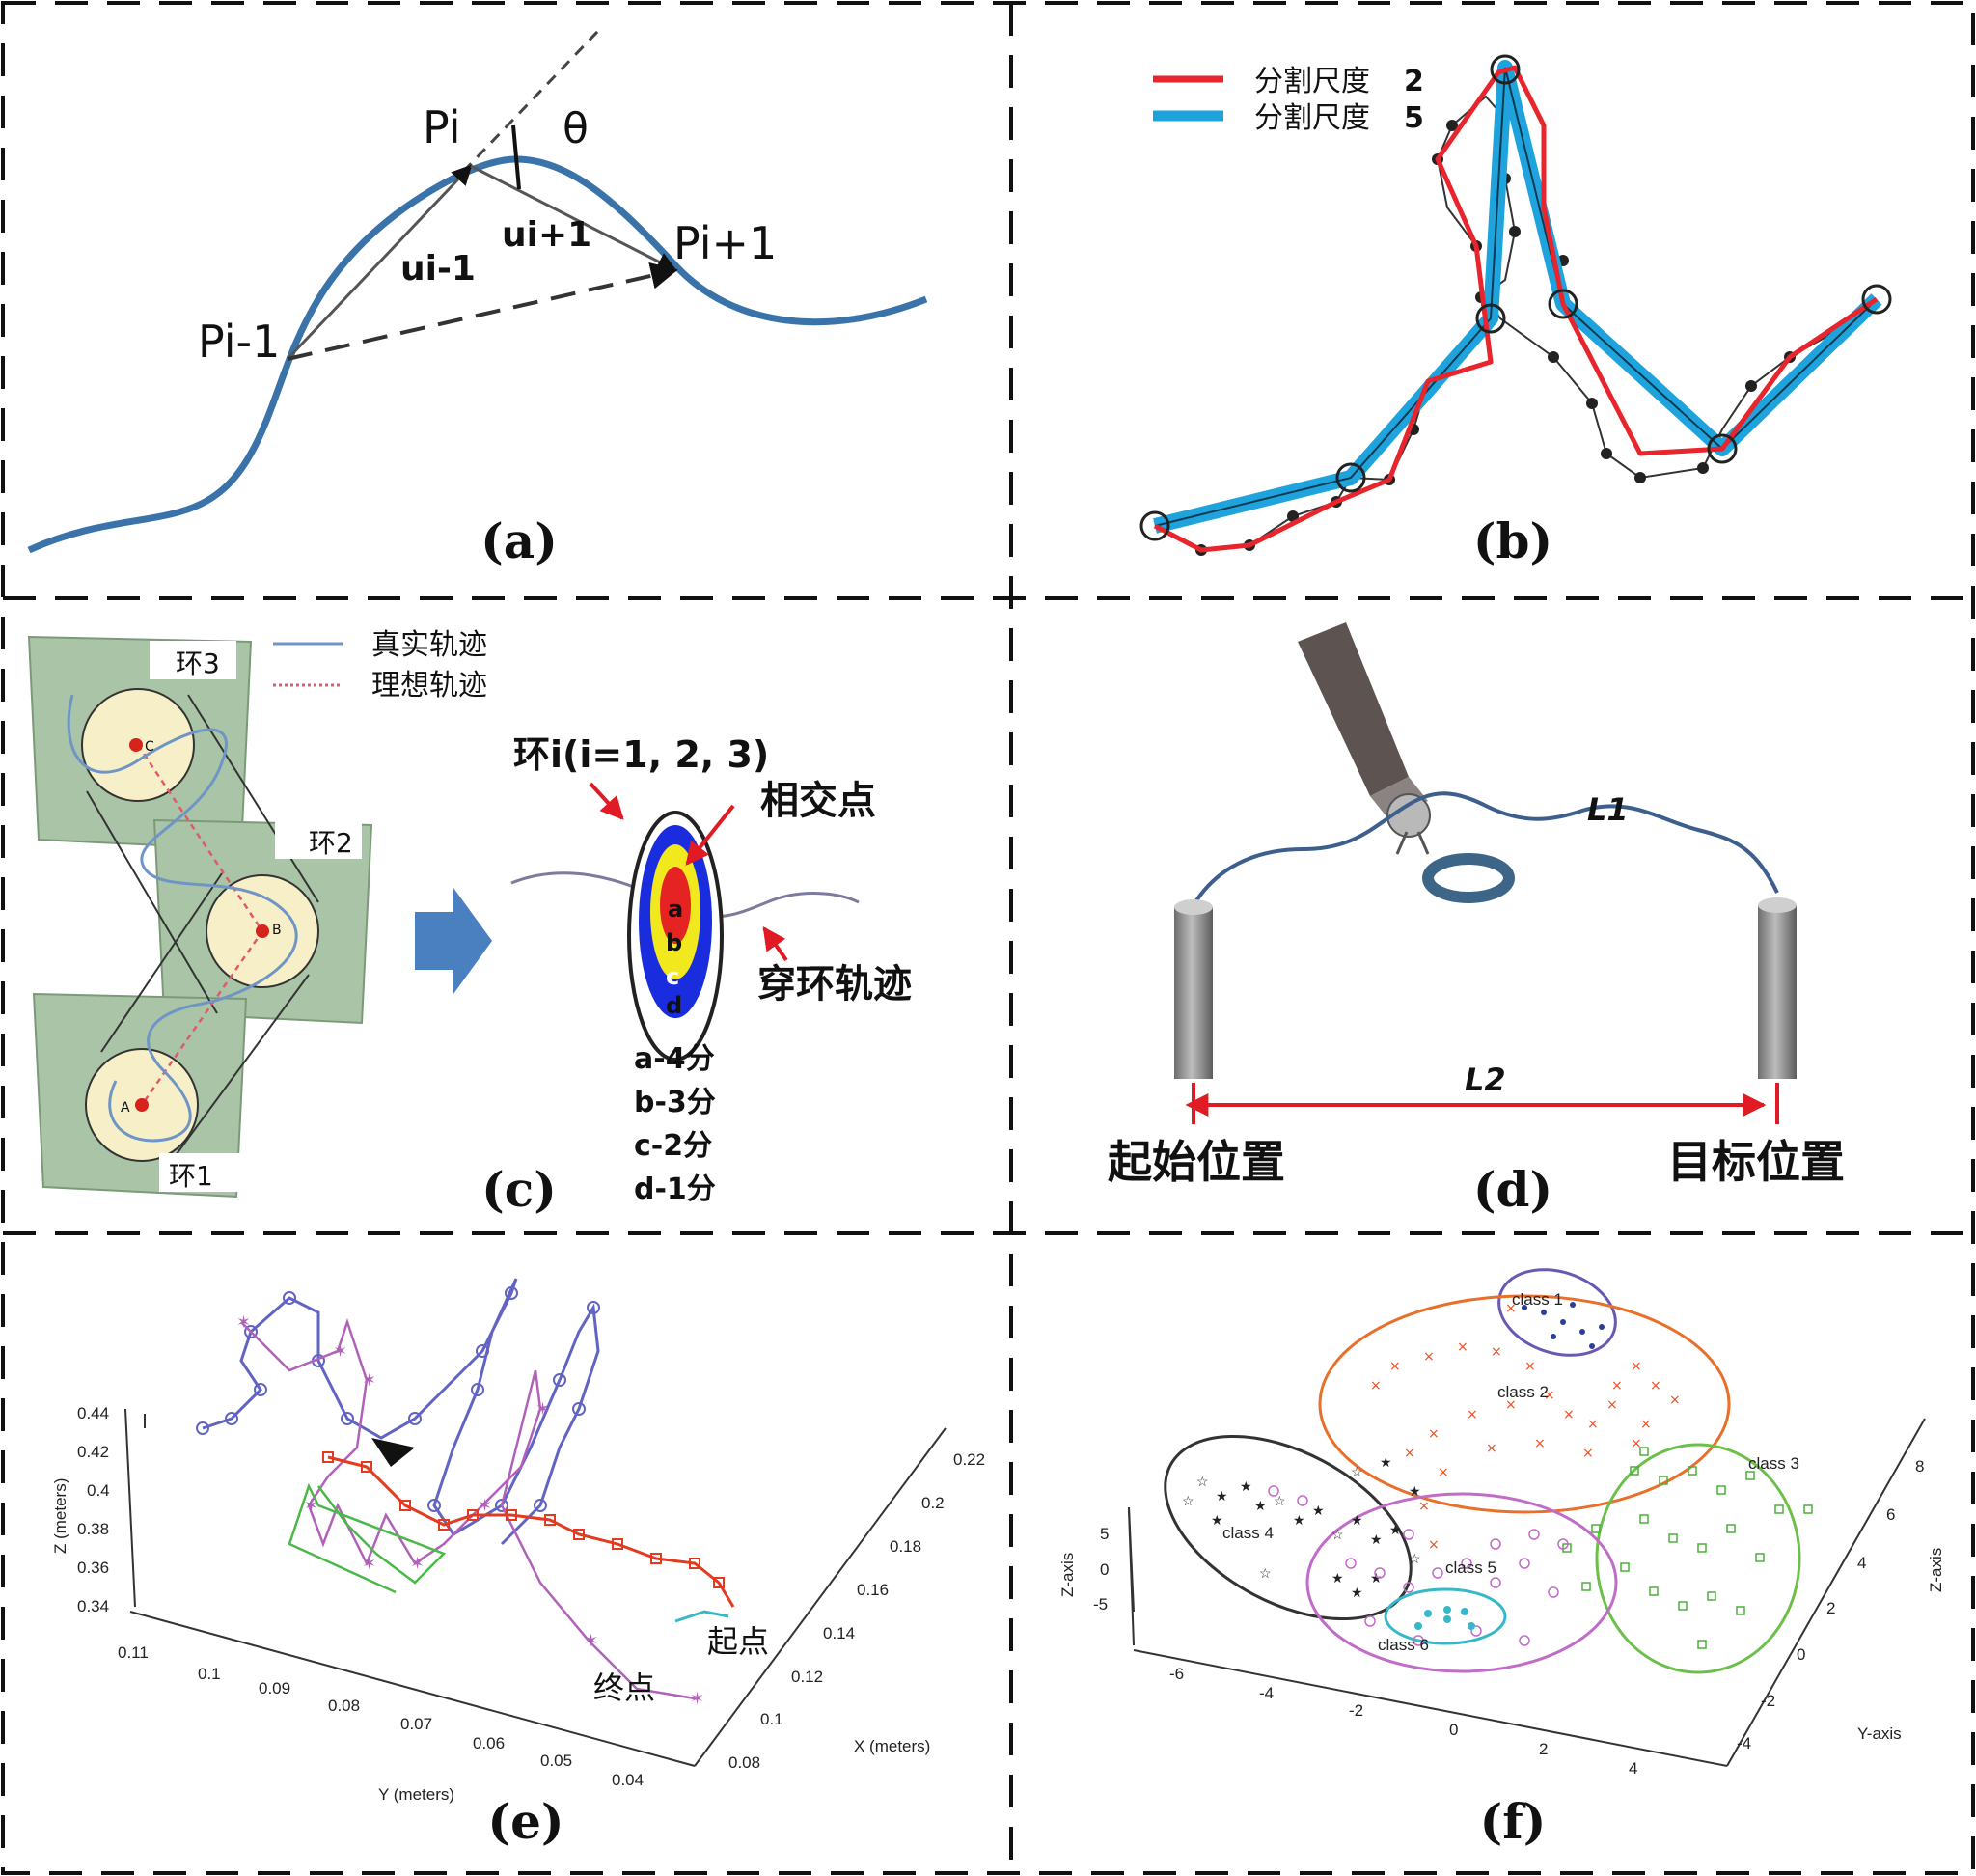 The height and width of the screenshot is (1876, 1976). I want to click on svg-text: 0.4, so click(98, 1490).